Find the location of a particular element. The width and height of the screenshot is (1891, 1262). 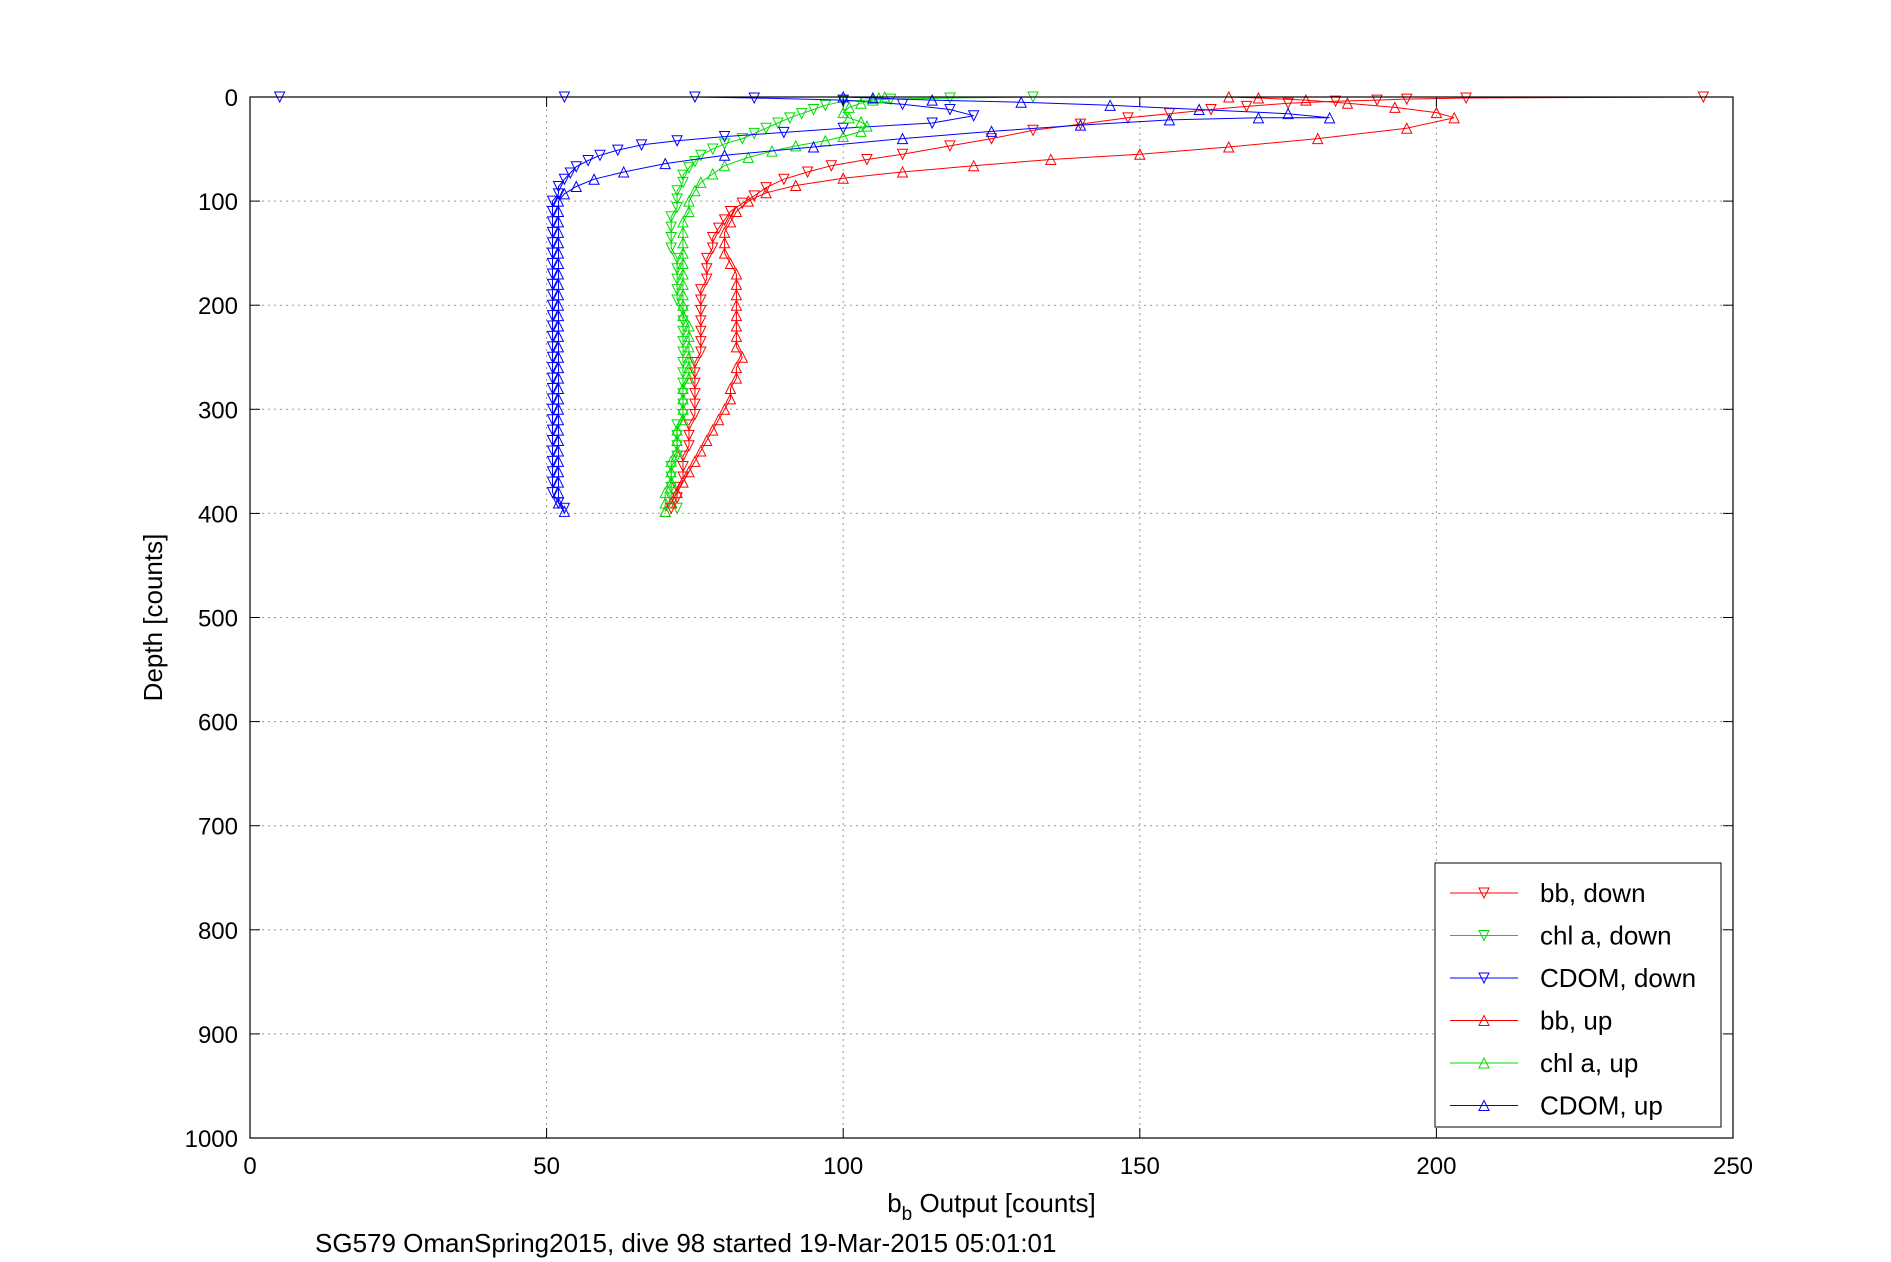

legend-marker is located at coordinates (1484, 1062).